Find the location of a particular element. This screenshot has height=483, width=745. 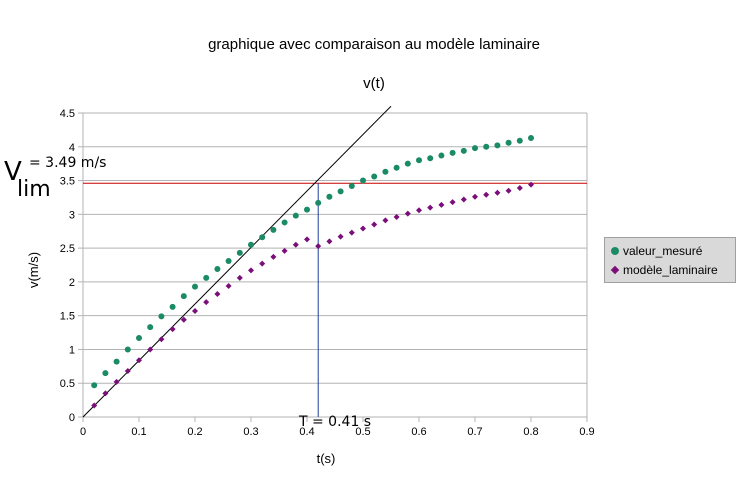

legend-item-modele-laminaire: modèle_laminaire is located at coordinates (664, 270).